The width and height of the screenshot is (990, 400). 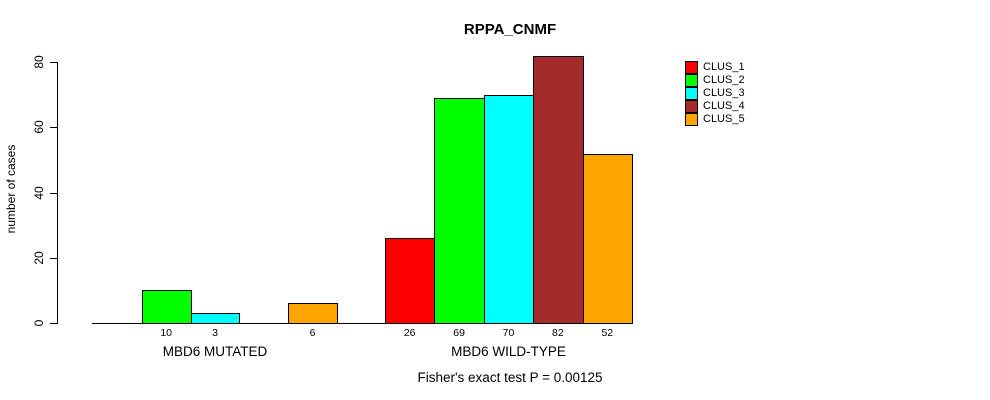 I want to click on bar-value-label: 69, so click(x=459, y=332).